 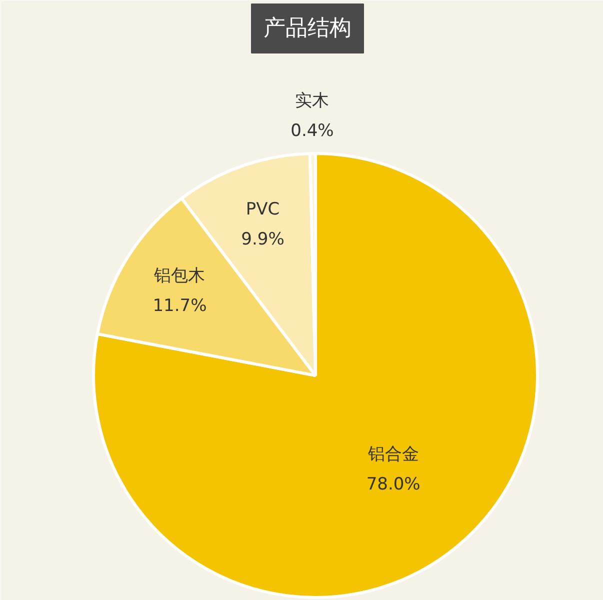 What do you see at coordinates (392, 454) in the screenshot?
I see `slice-label: 铝合金` at bounding box center [392, 454].